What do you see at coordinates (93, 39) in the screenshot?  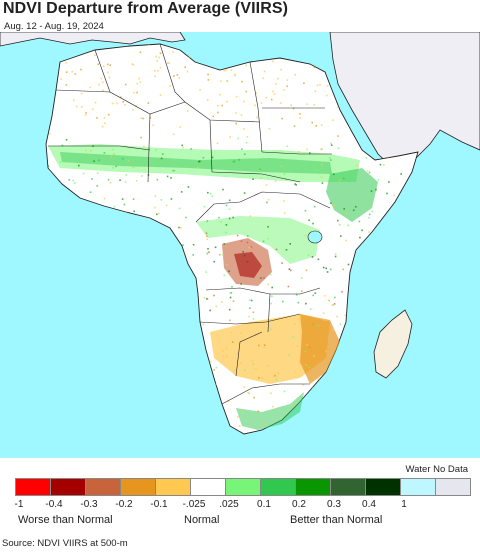 I see `southern-europe` at bounding box center [93, 39].